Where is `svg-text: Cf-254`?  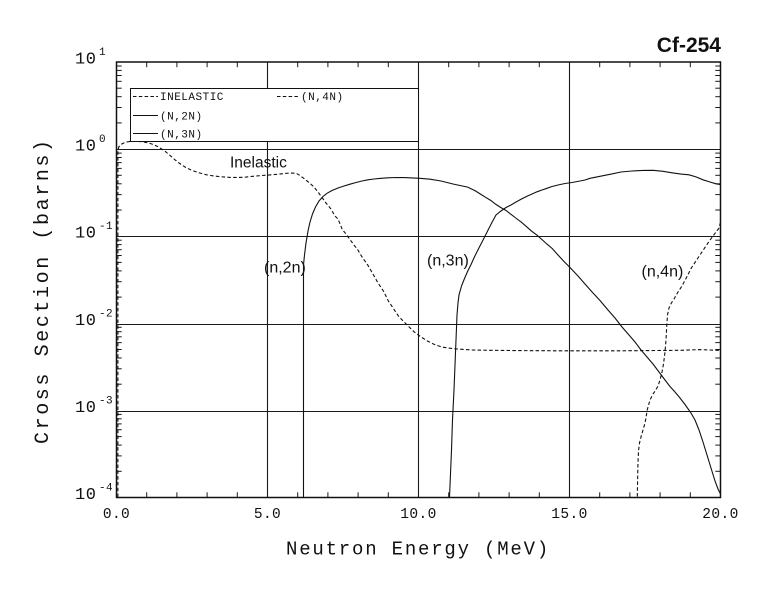 svg-text: Cf-254 is located at coordinates (689, 45).